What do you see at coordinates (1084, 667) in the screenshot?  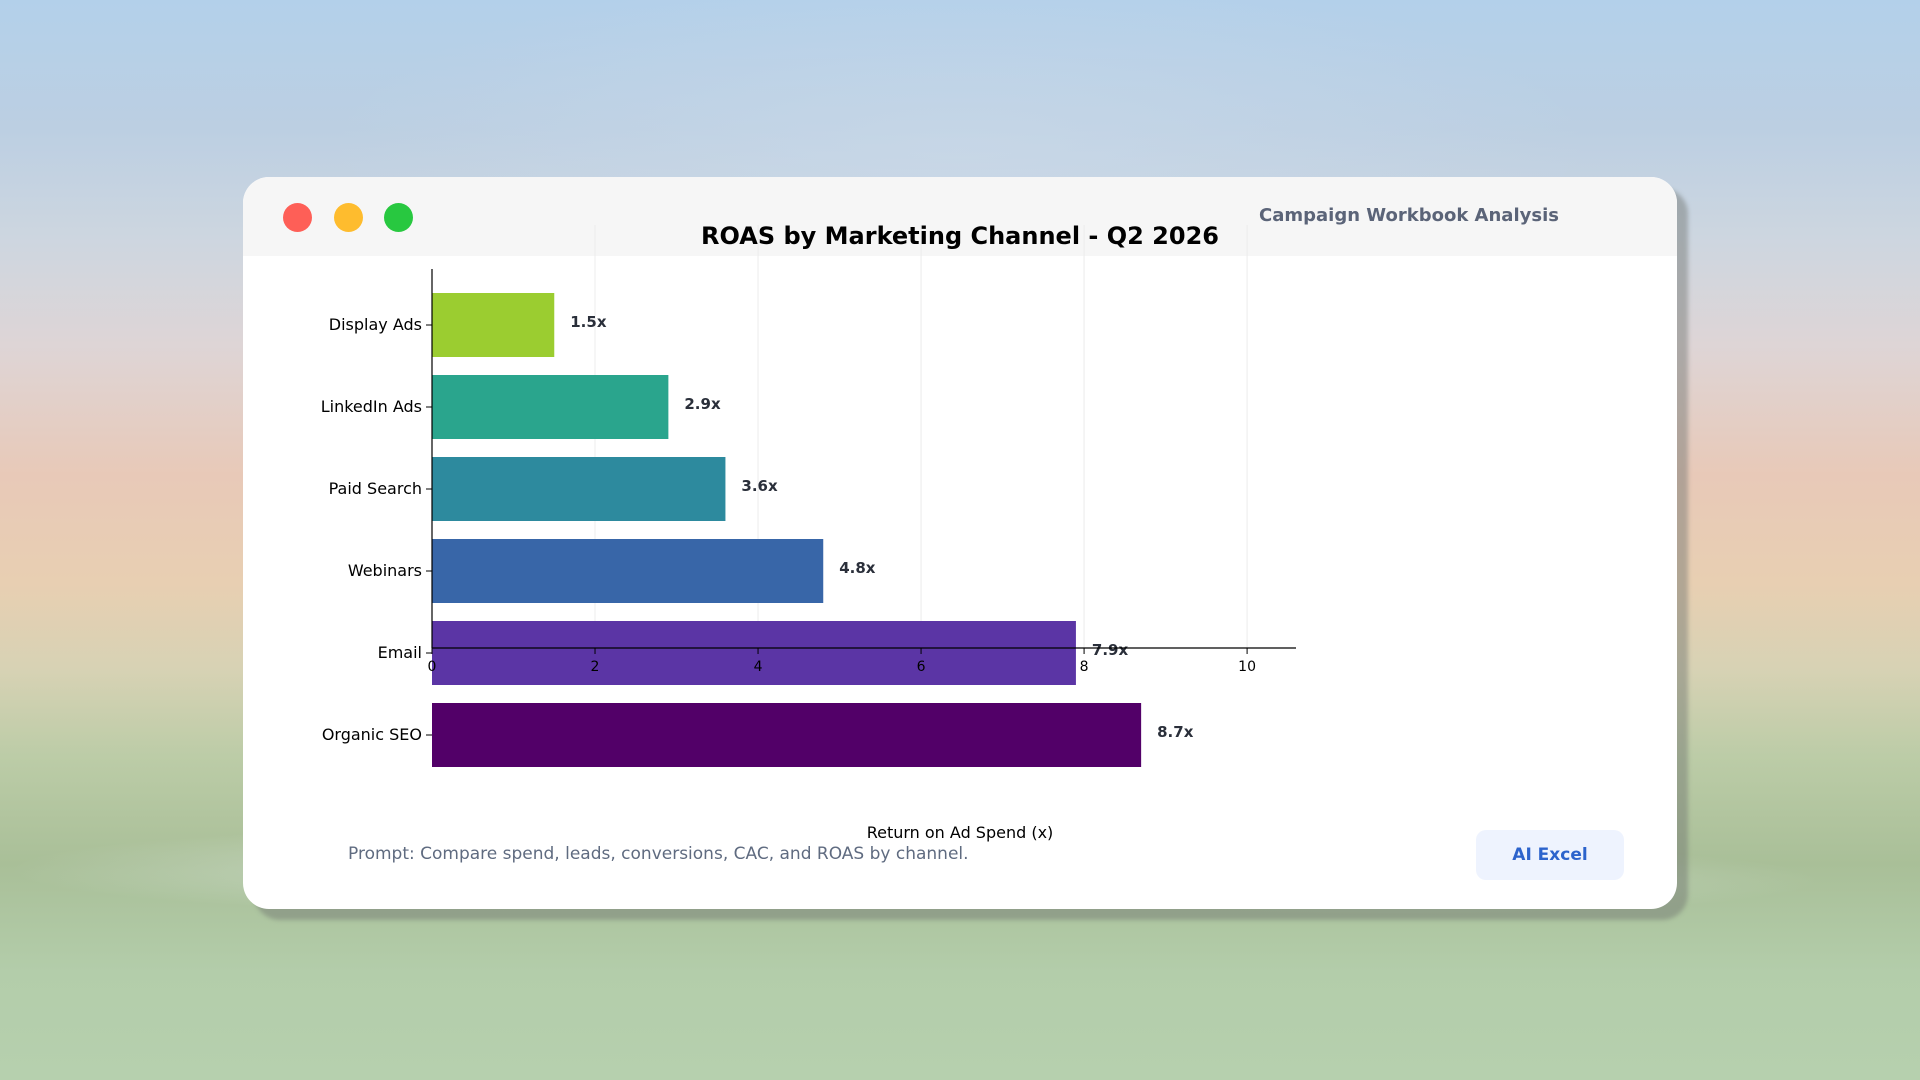 I see `x-tick-label: 8` at bounding box center [1084, 667].